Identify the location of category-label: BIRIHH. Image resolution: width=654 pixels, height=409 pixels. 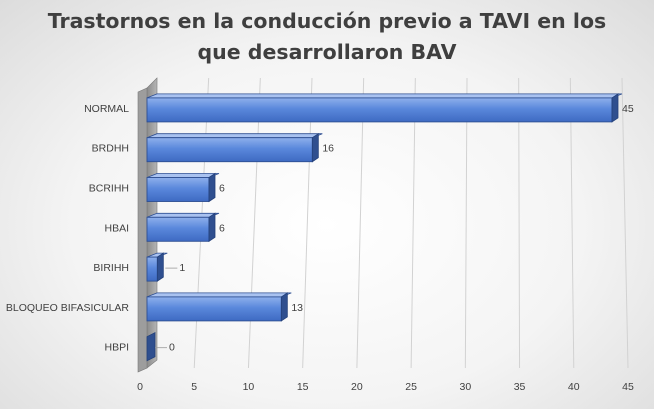
(111, 268).